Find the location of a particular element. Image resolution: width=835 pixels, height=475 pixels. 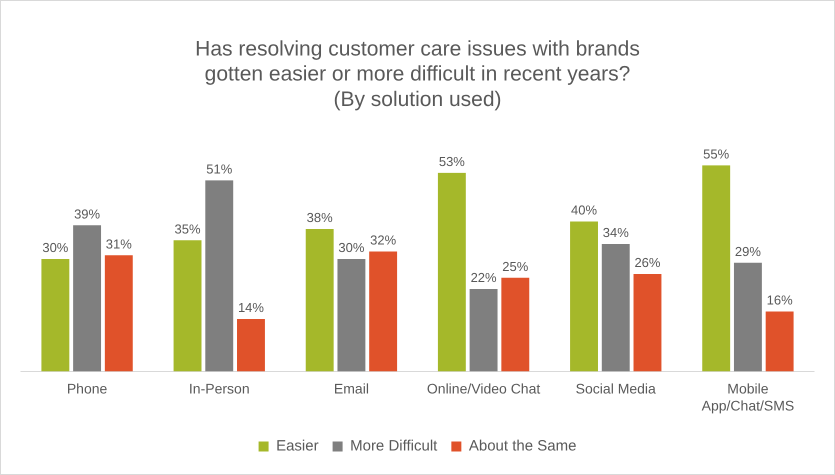

data-label: 35% is located at coordinates (187, 228).